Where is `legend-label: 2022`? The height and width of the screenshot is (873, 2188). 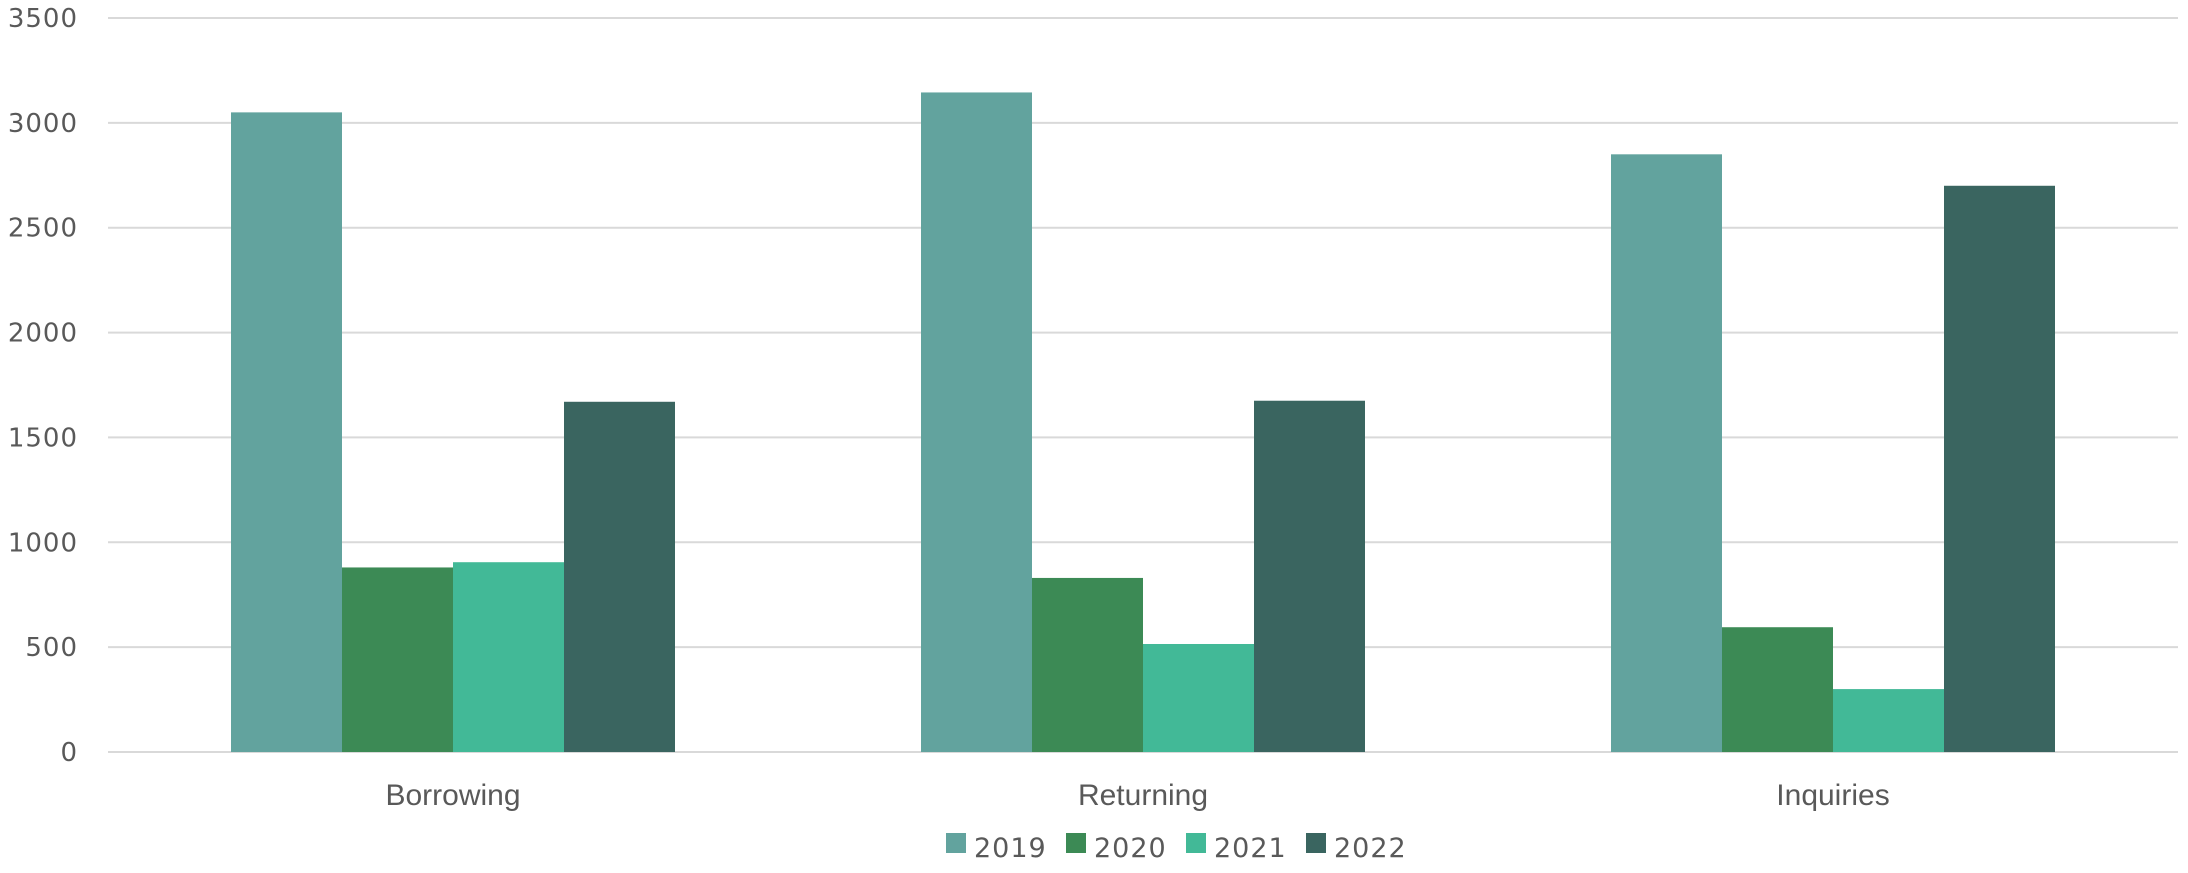 legend-label: 2022 is located at coordinates (1370, 848).